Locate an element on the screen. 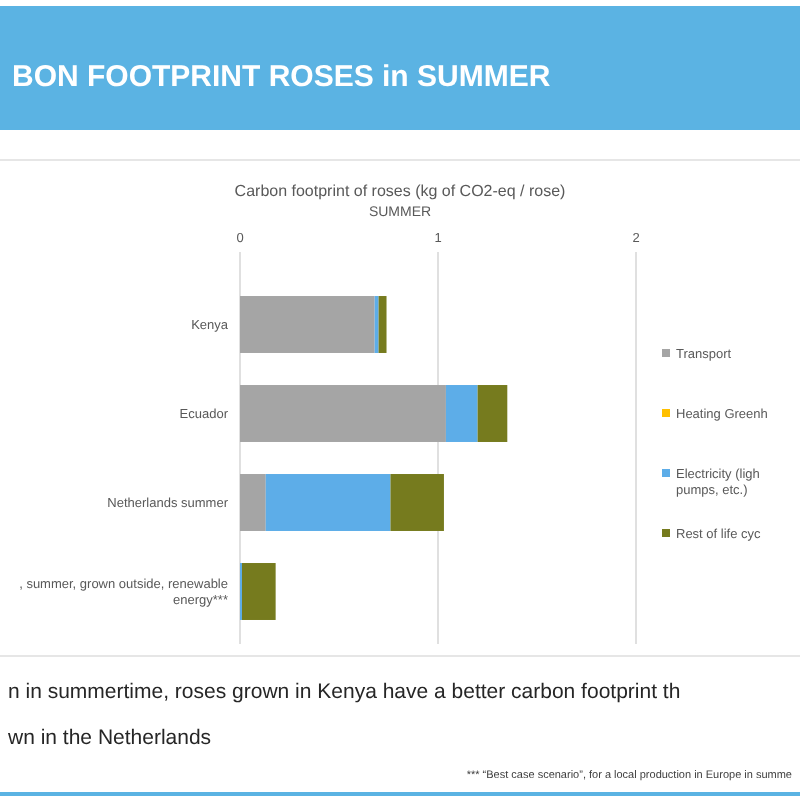  text: n in summertime, roses grown in Kenya have a better carbon footprint th is located at coordinates (344, 692).